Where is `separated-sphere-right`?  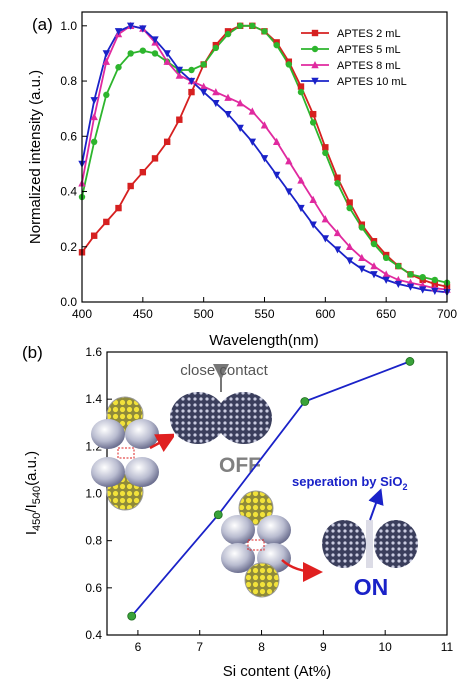
separated-sphere-right is located at coordinates (396, 544).